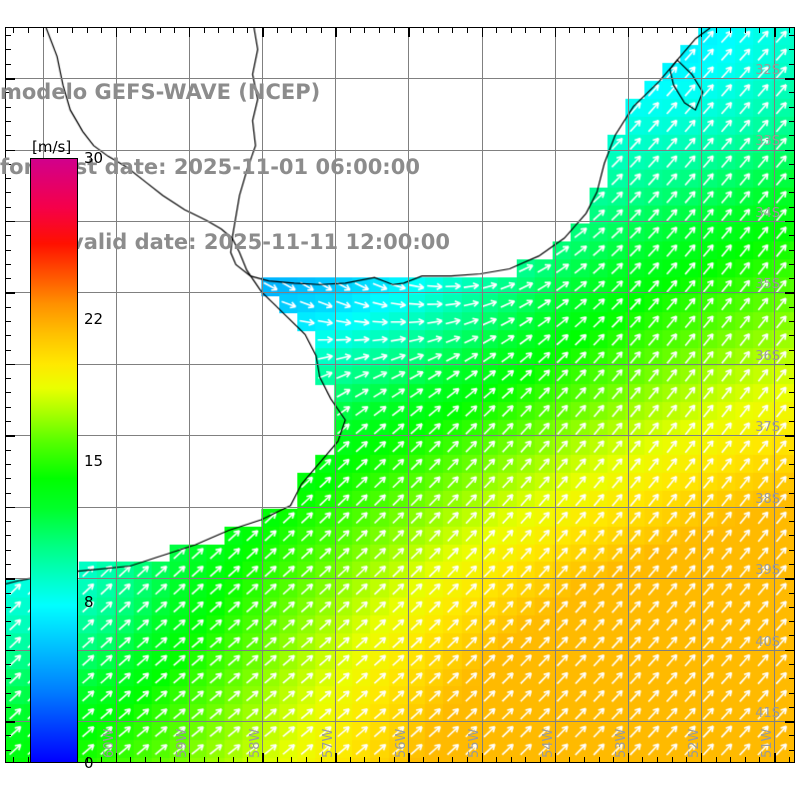 This screenshot has height=800, width=800. What do you see at coordinates (767, 571) in the screenshot?
I see `latitude-label: 39S` at bounding box center [767, 571].